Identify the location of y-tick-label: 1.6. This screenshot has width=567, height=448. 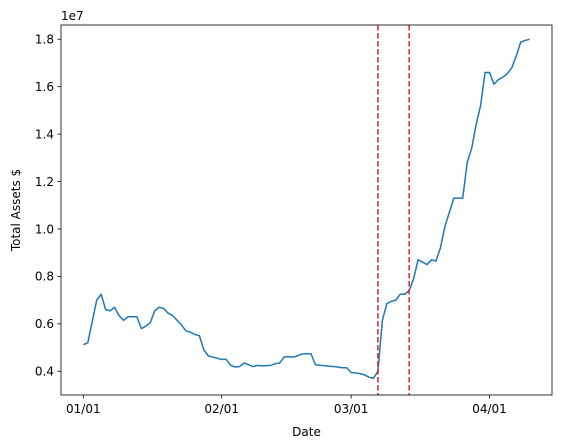
(44, 87).